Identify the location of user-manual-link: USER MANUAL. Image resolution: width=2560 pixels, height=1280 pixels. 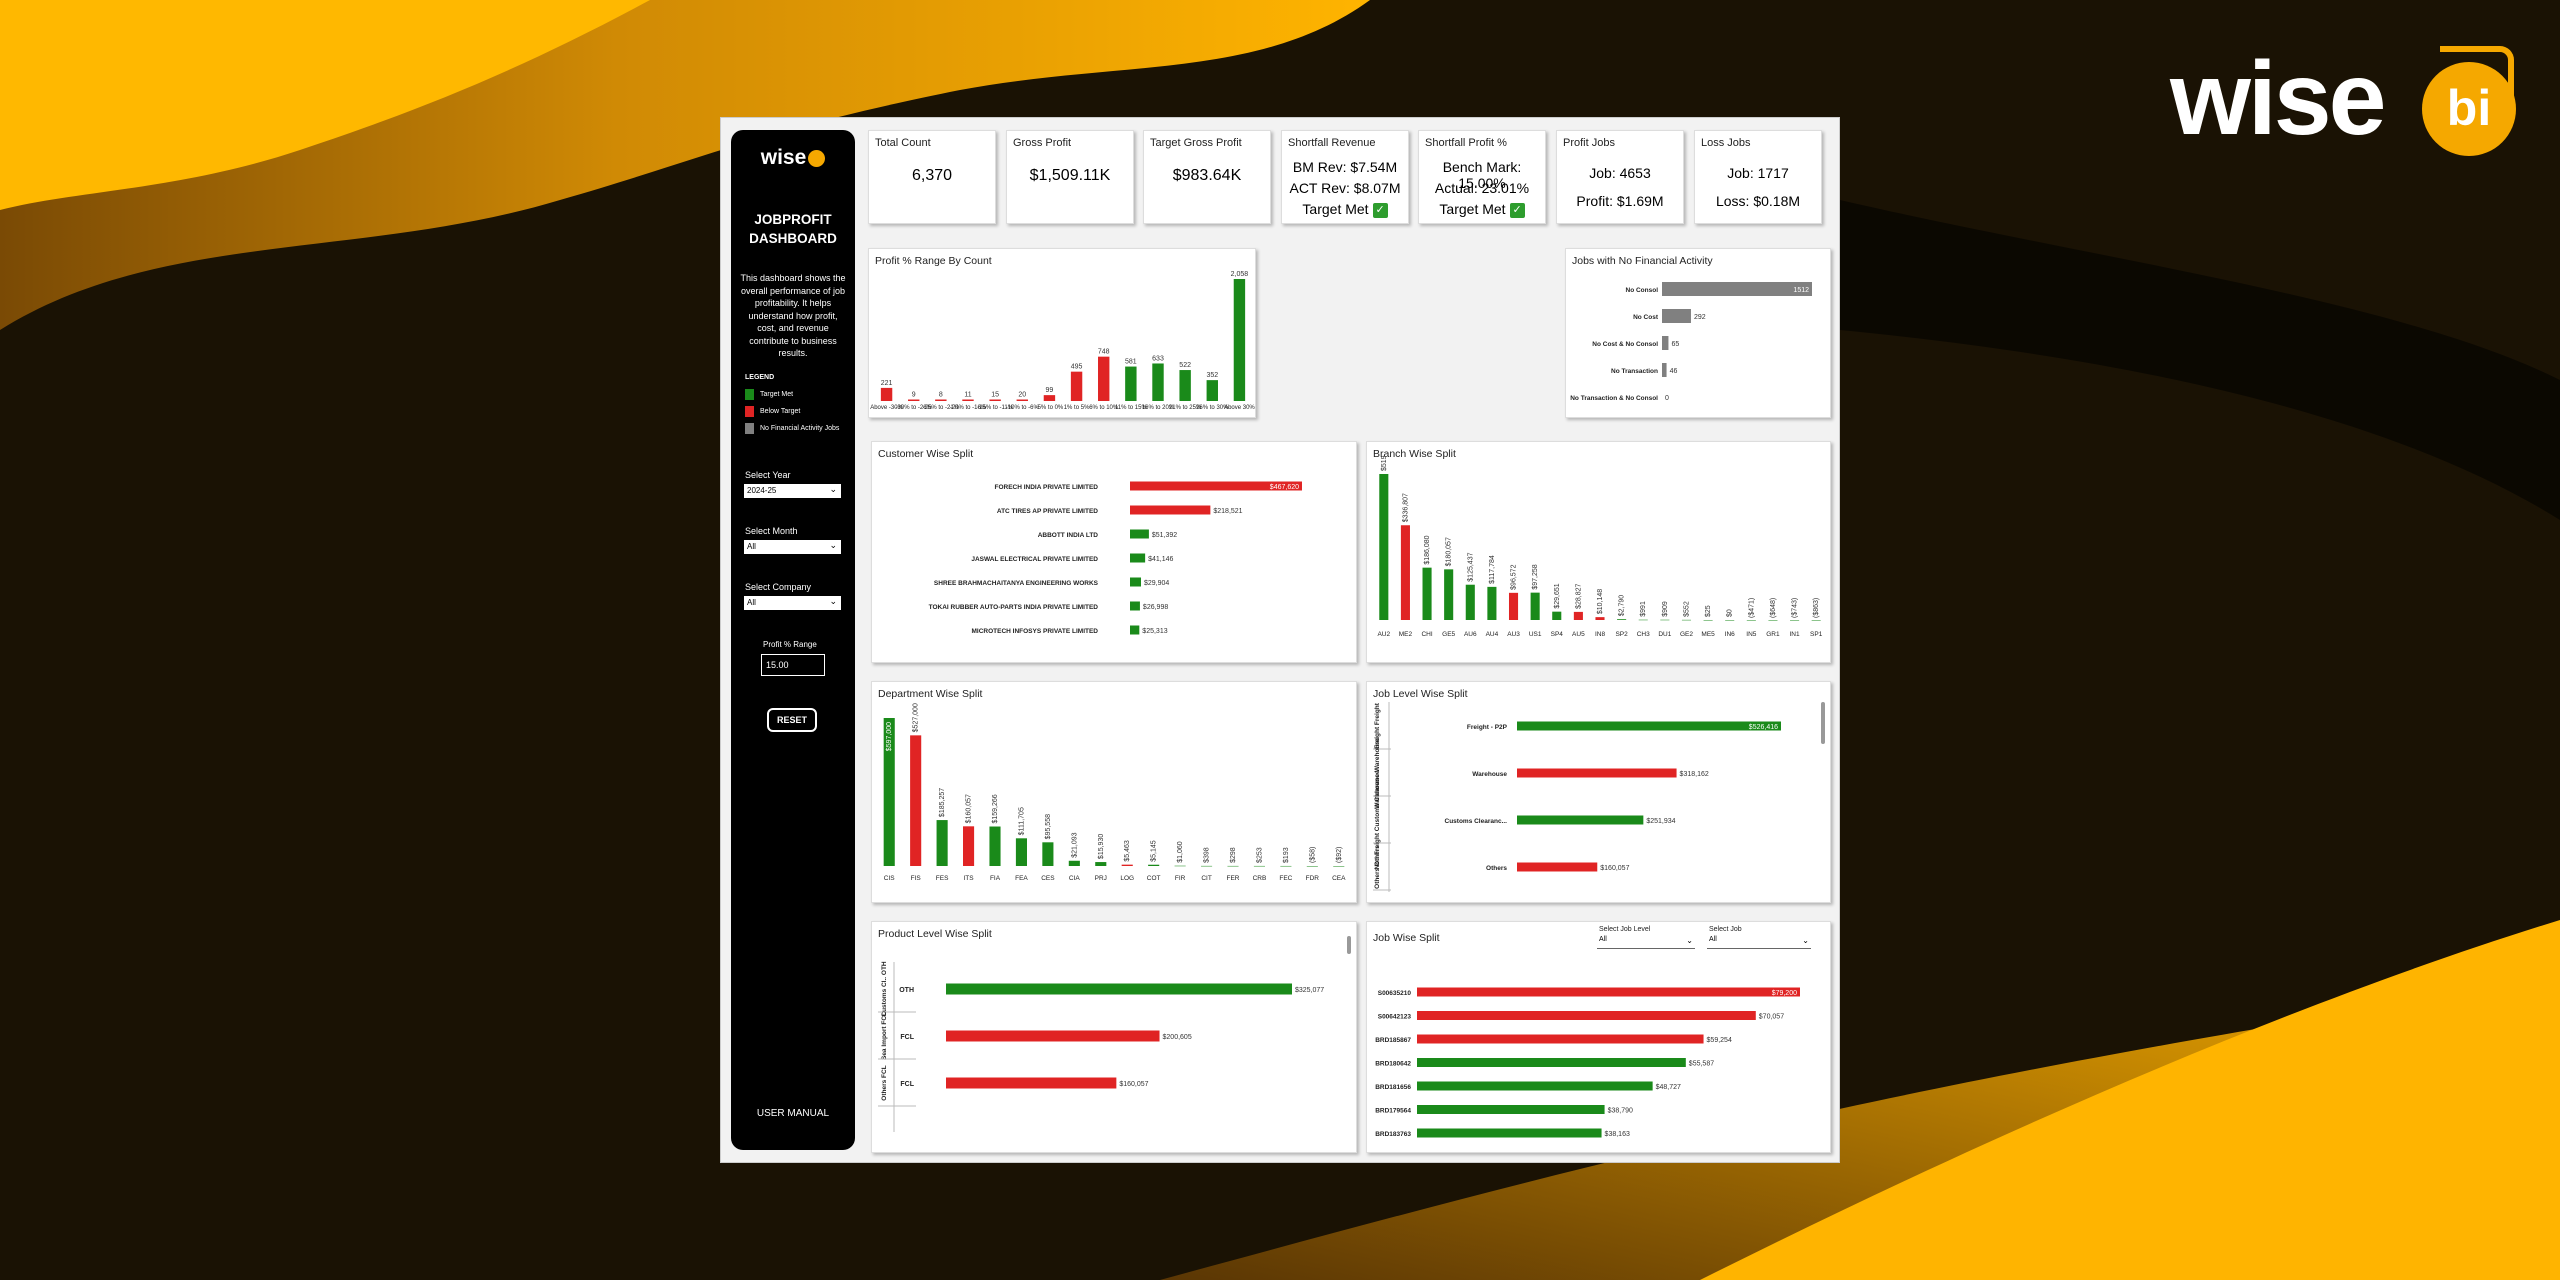
(793, 1113).